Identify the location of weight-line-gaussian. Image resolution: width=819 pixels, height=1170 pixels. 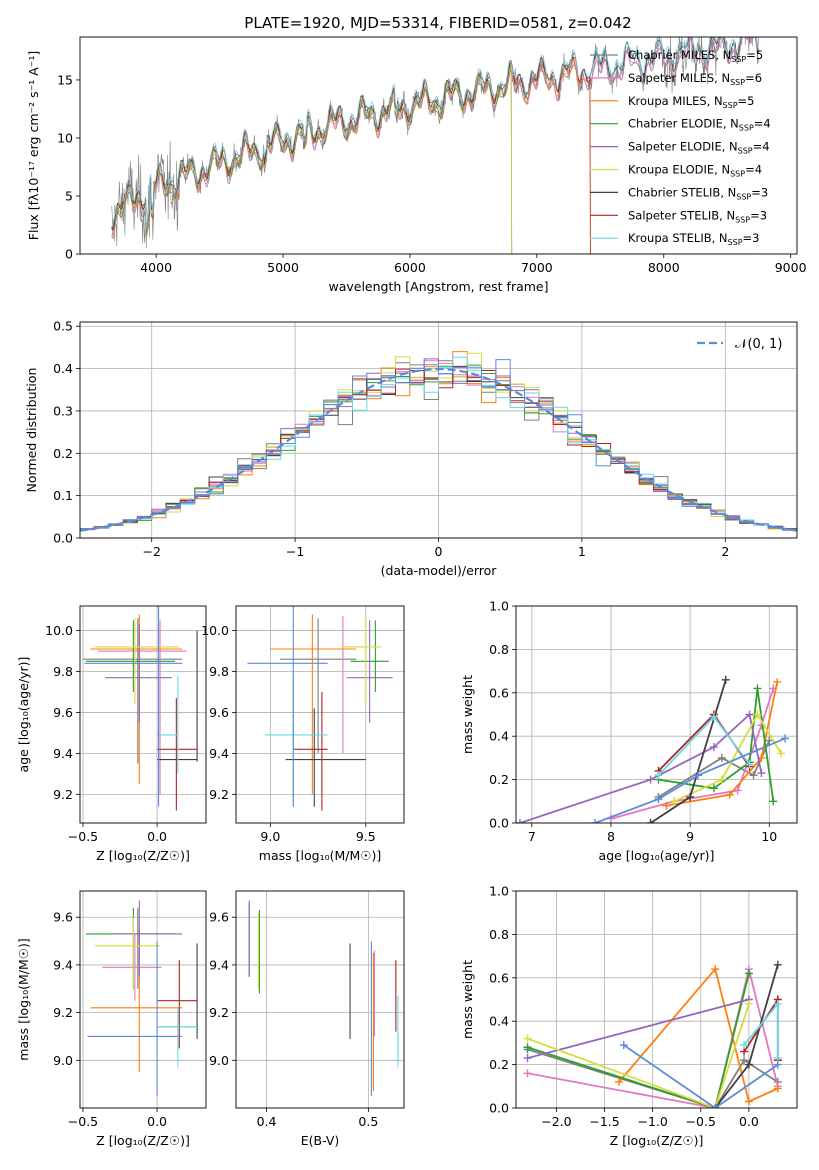
(690, 780).